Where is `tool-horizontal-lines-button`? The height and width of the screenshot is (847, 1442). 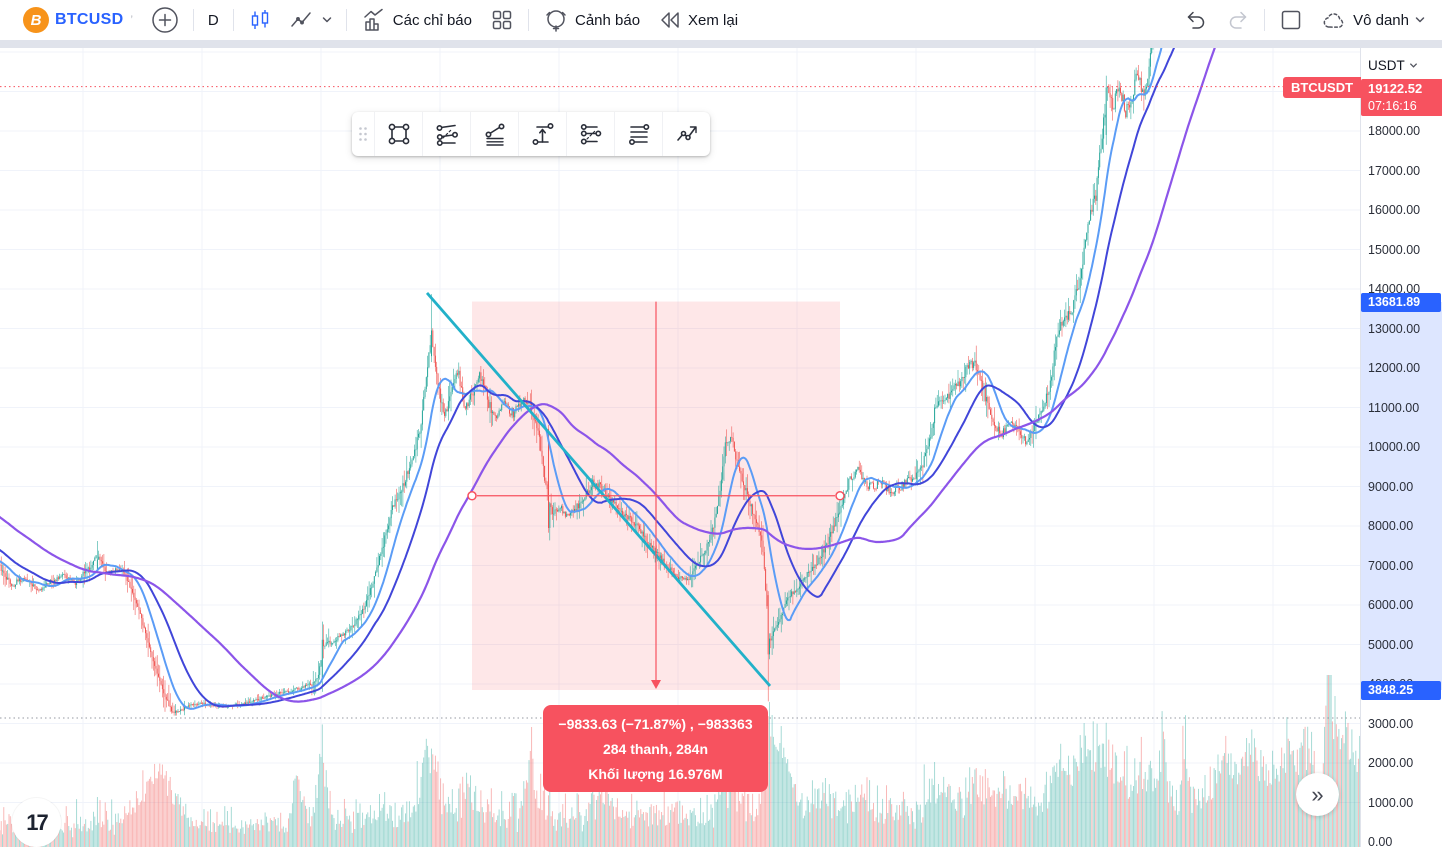
tool-horizontal-lines-button is located at coordinates (638, 134).